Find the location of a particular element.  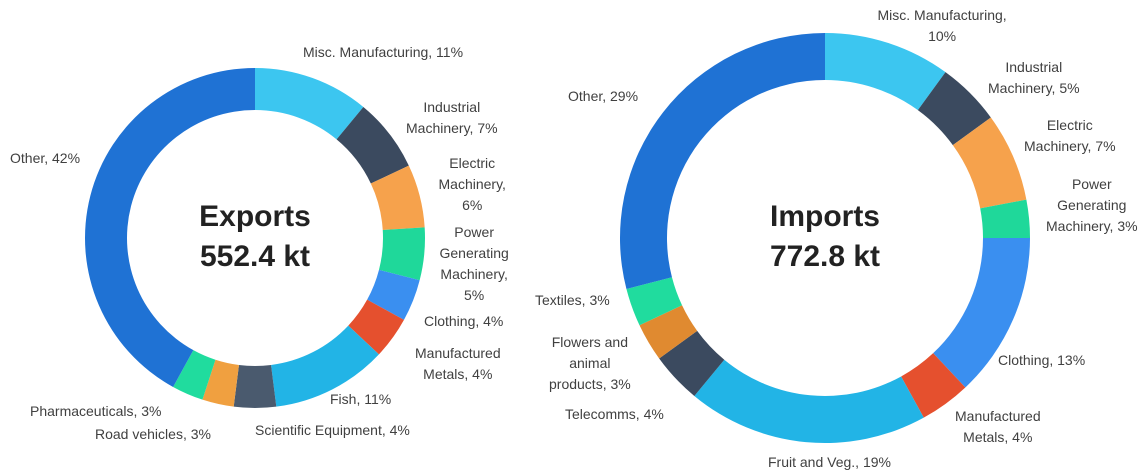

data-label: Road vehicles, 3% is located at coordinates (153, 434).